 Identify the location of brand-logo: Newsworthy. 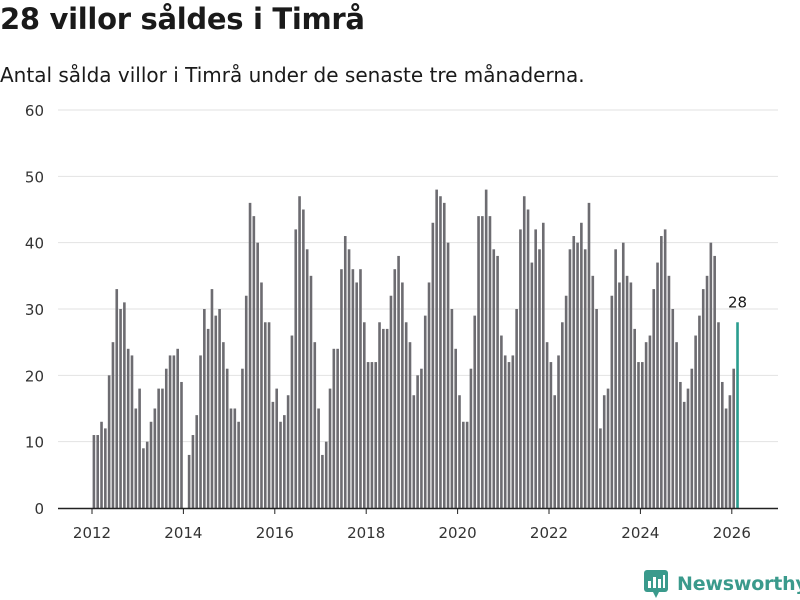
(722, 584).